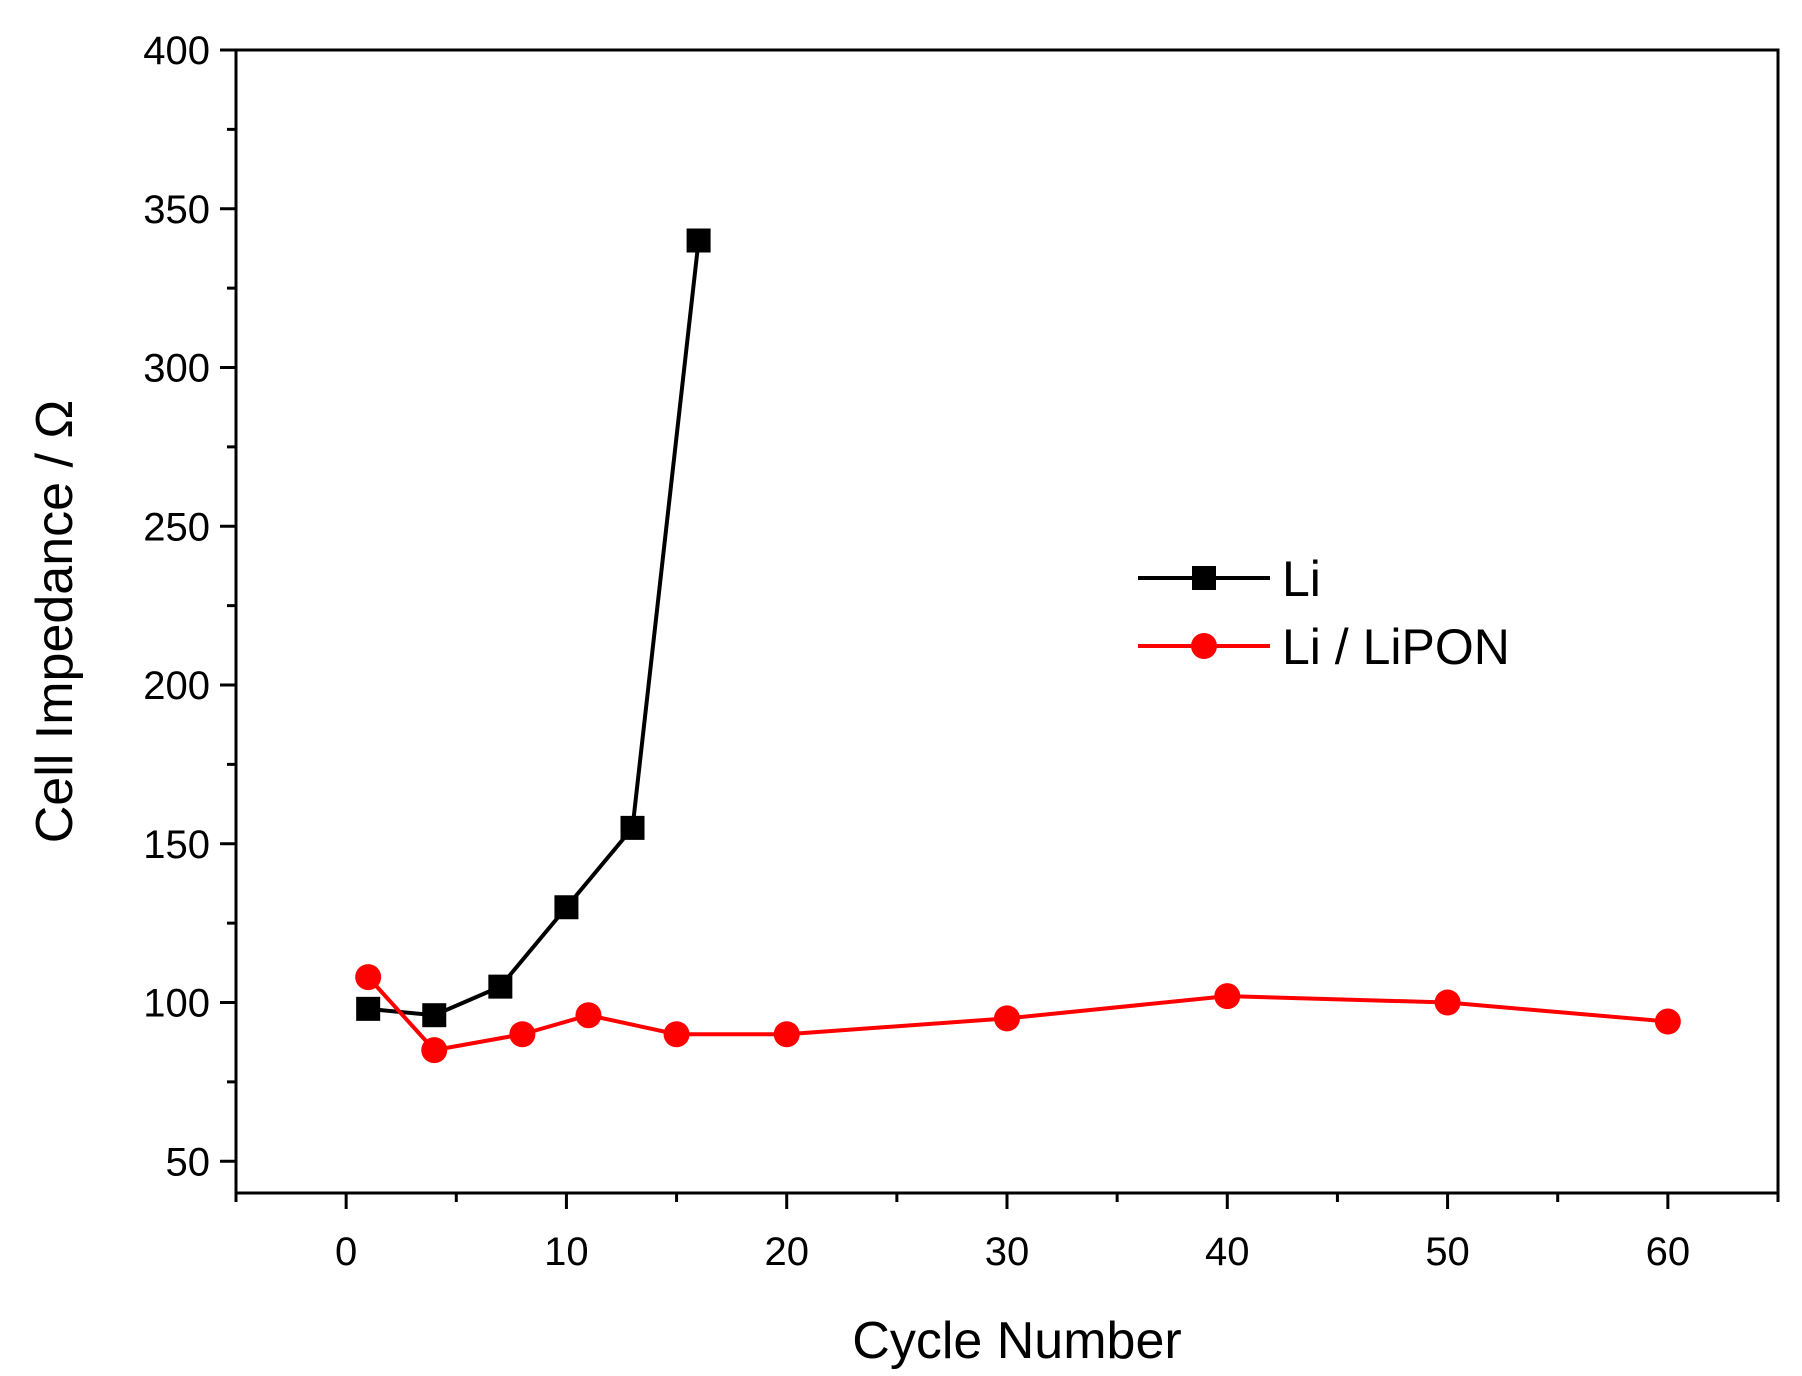  Describe the element at coordinates (1204, 646) in the screenshot. I see `legend-marker-circle` at that location.